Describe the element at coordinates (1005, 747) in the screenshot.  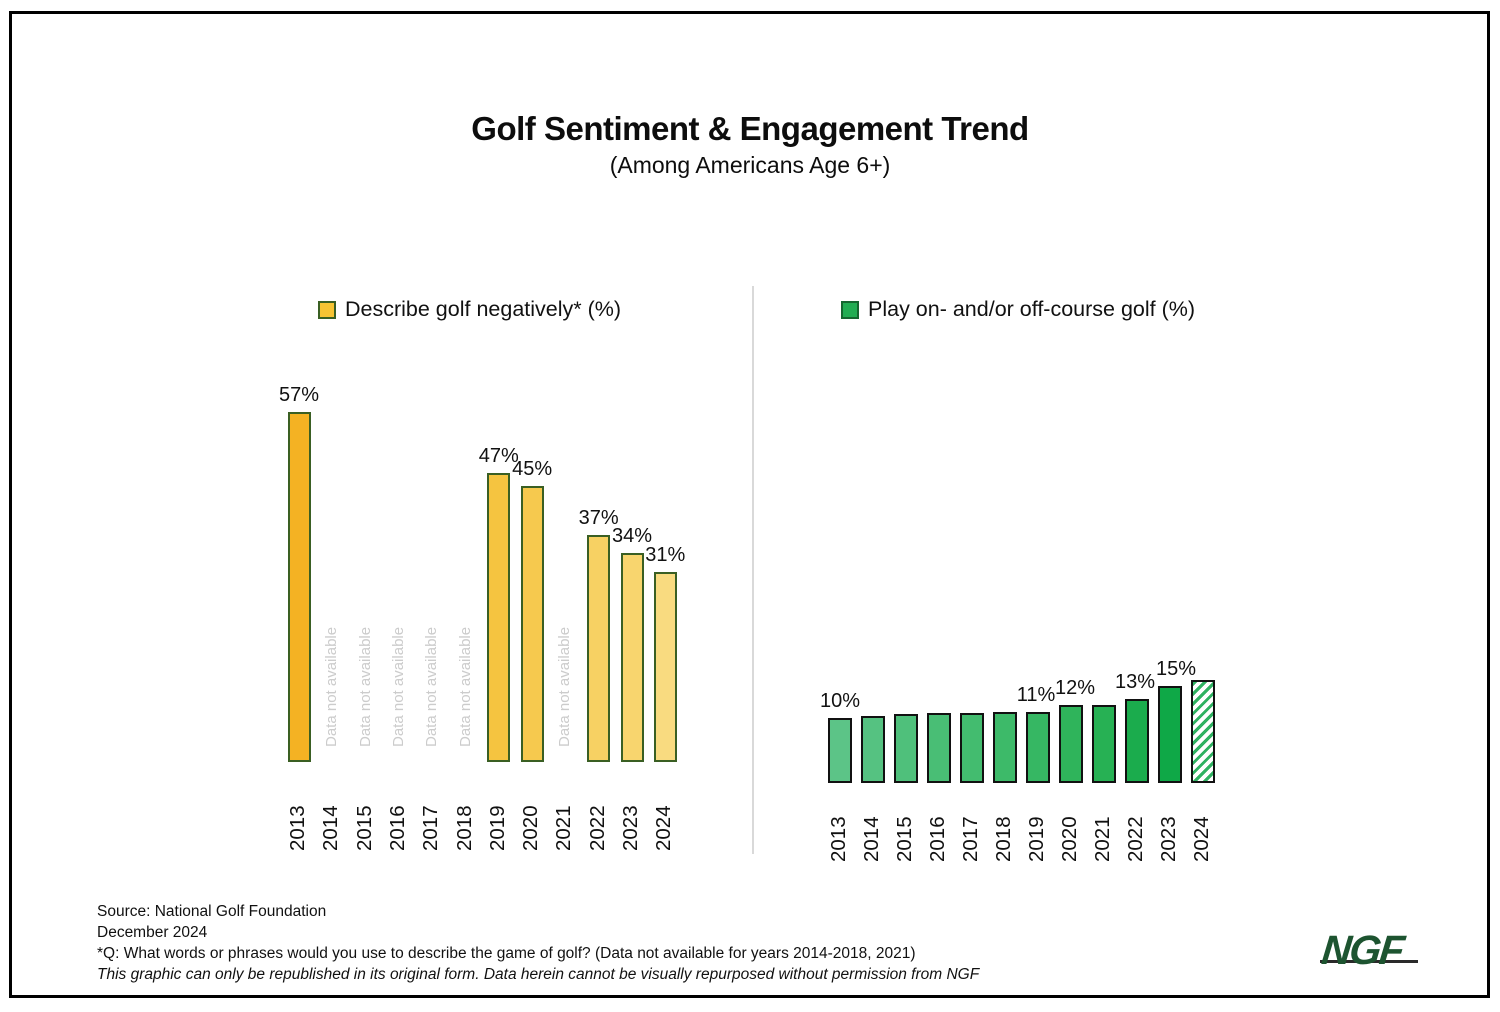
I see `bar-2018` at that location.